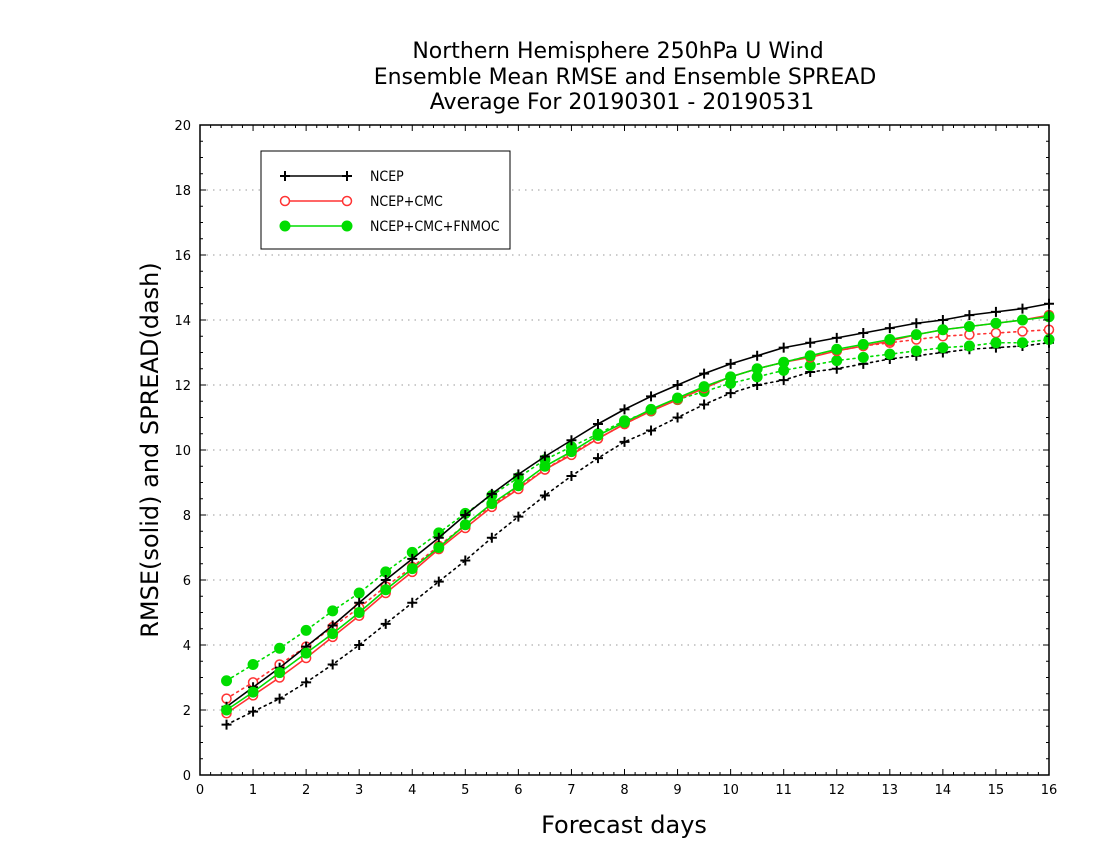  Describe the element at coordinates (187, 711) in the screenshot. I see `y-tick-label: 2` at that location.